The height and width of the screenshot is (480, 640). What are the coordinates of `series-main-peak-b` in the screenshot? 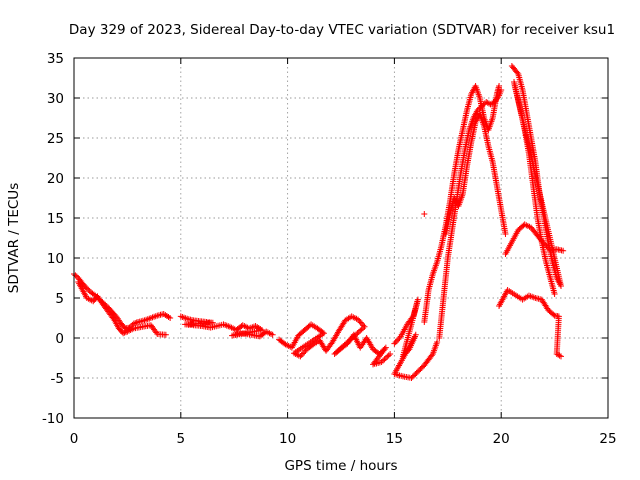 It's located at (470, 214).